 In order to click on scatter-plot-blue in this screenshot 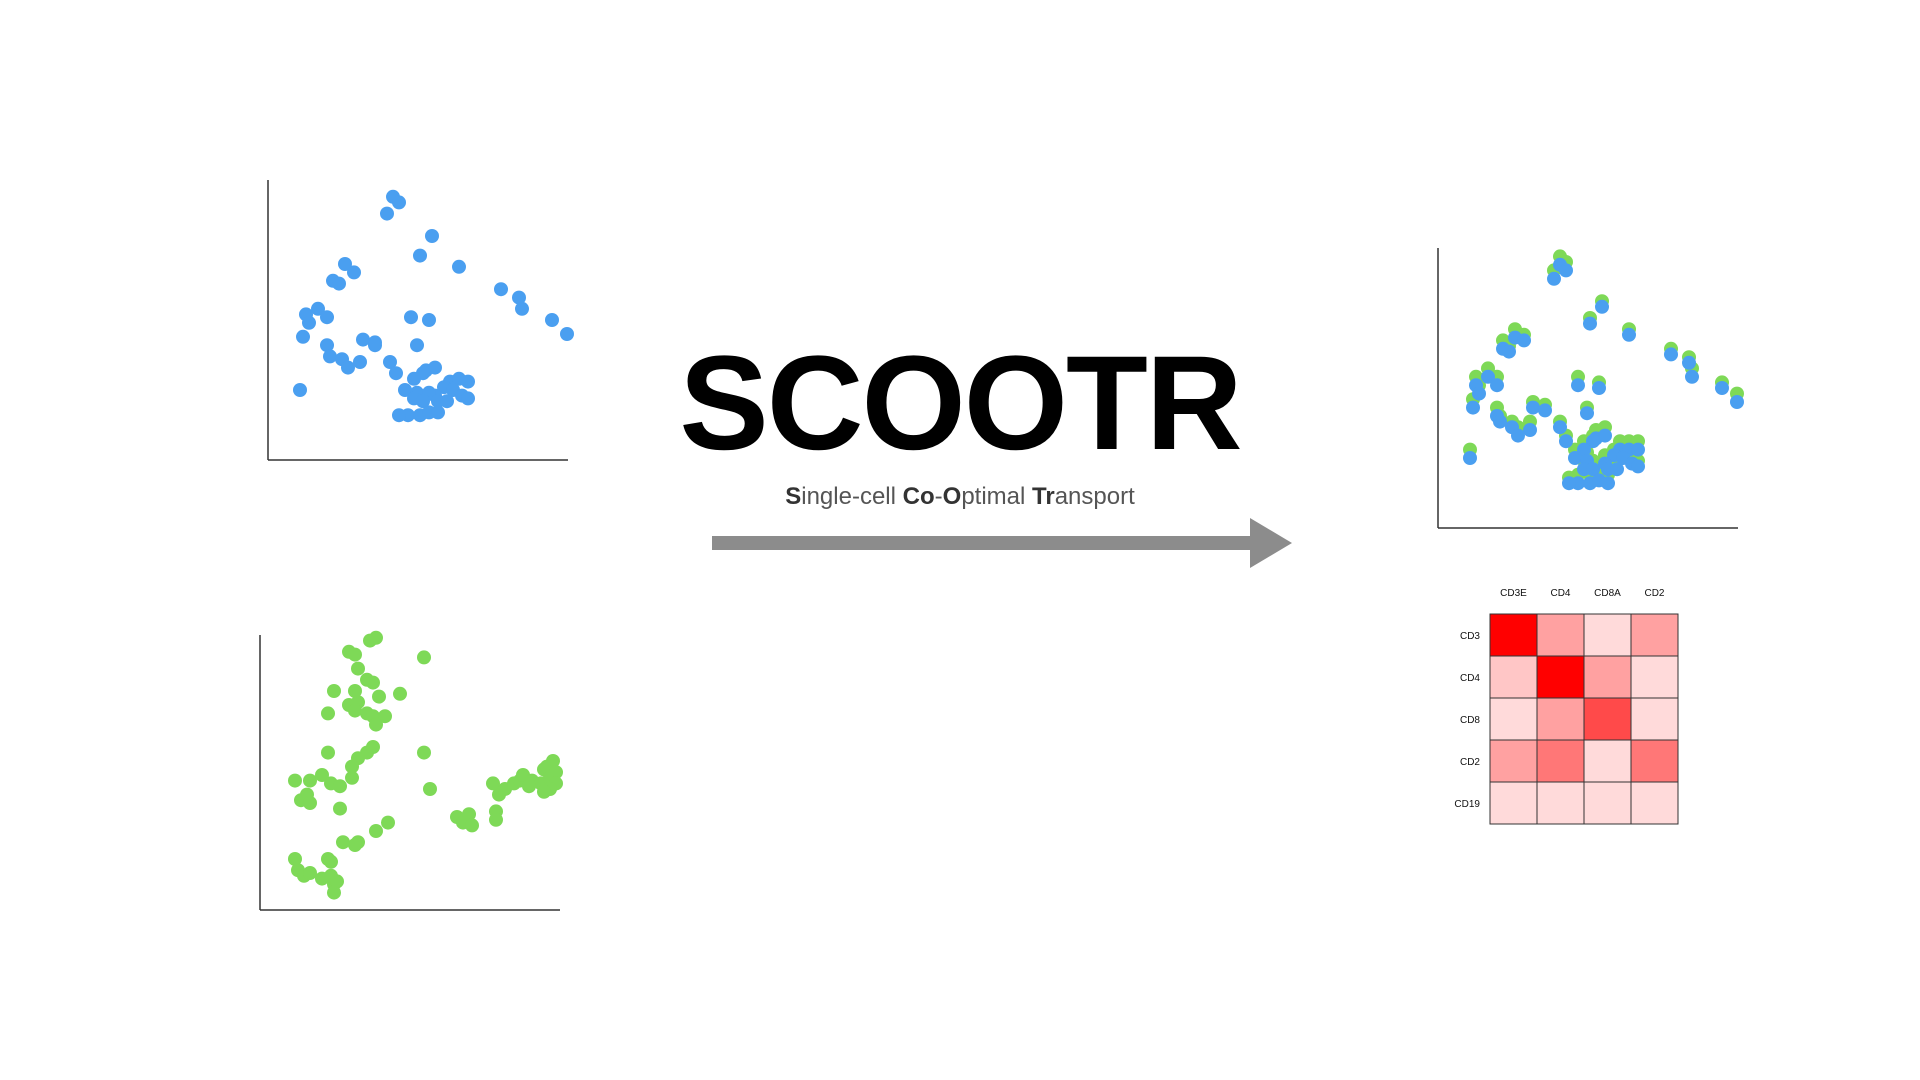, I will do `click(420, 320)`.